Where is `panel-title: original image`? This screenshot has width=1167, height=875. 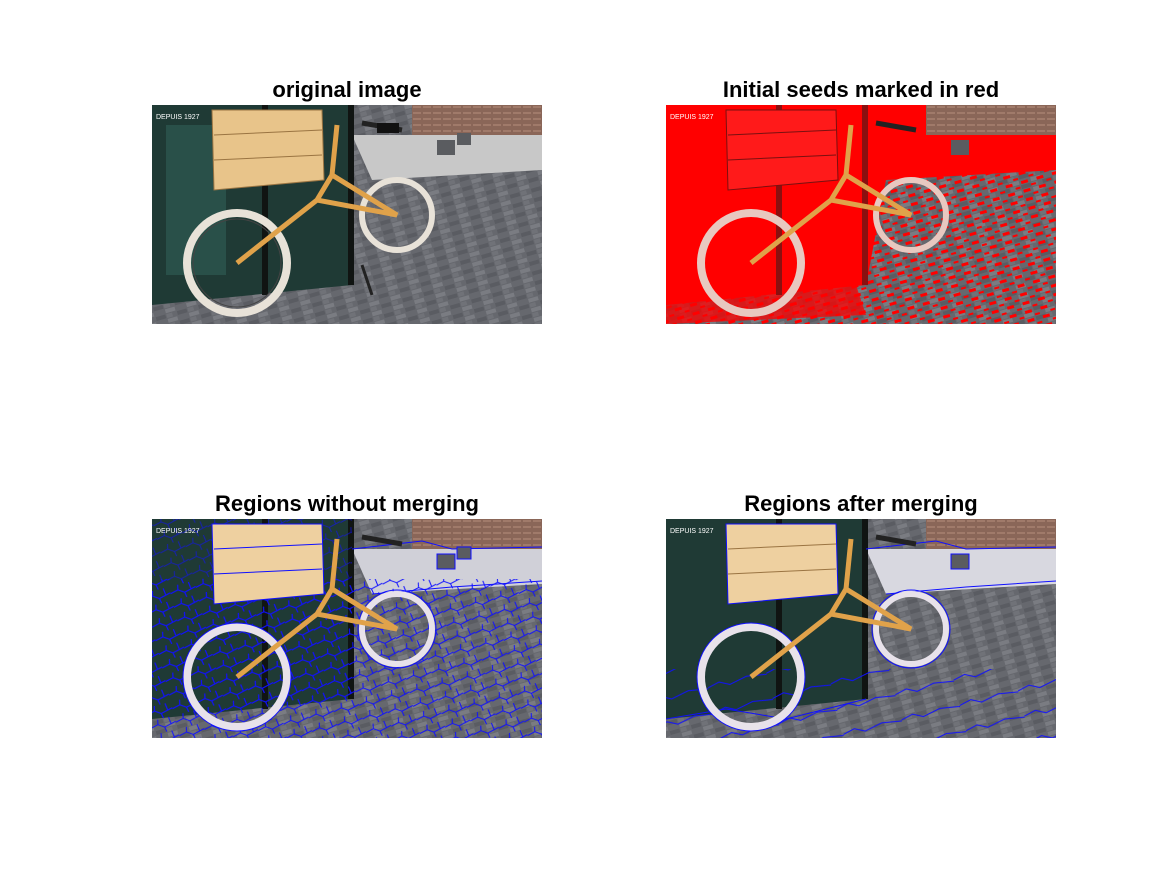
panel-title: original image is located at coordinates (347, 89).